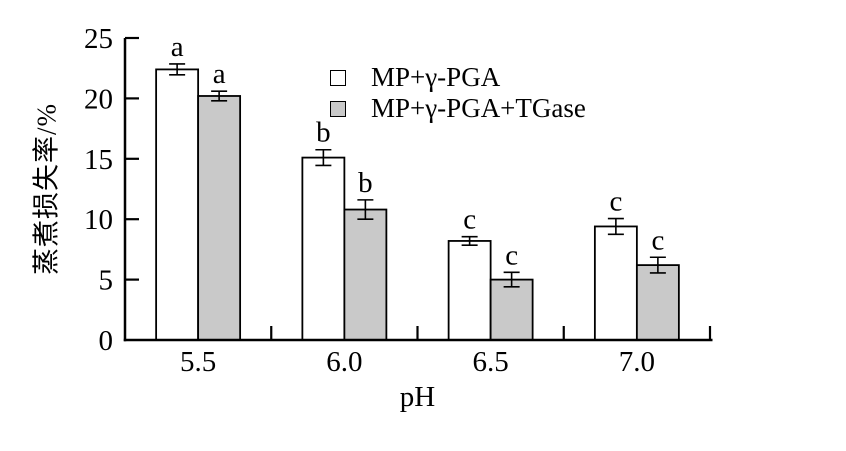  Describe the element at coordinates (46, 189) in the screenshot. I see `y-axis-title: 蒸煮损失率/%` at that location.